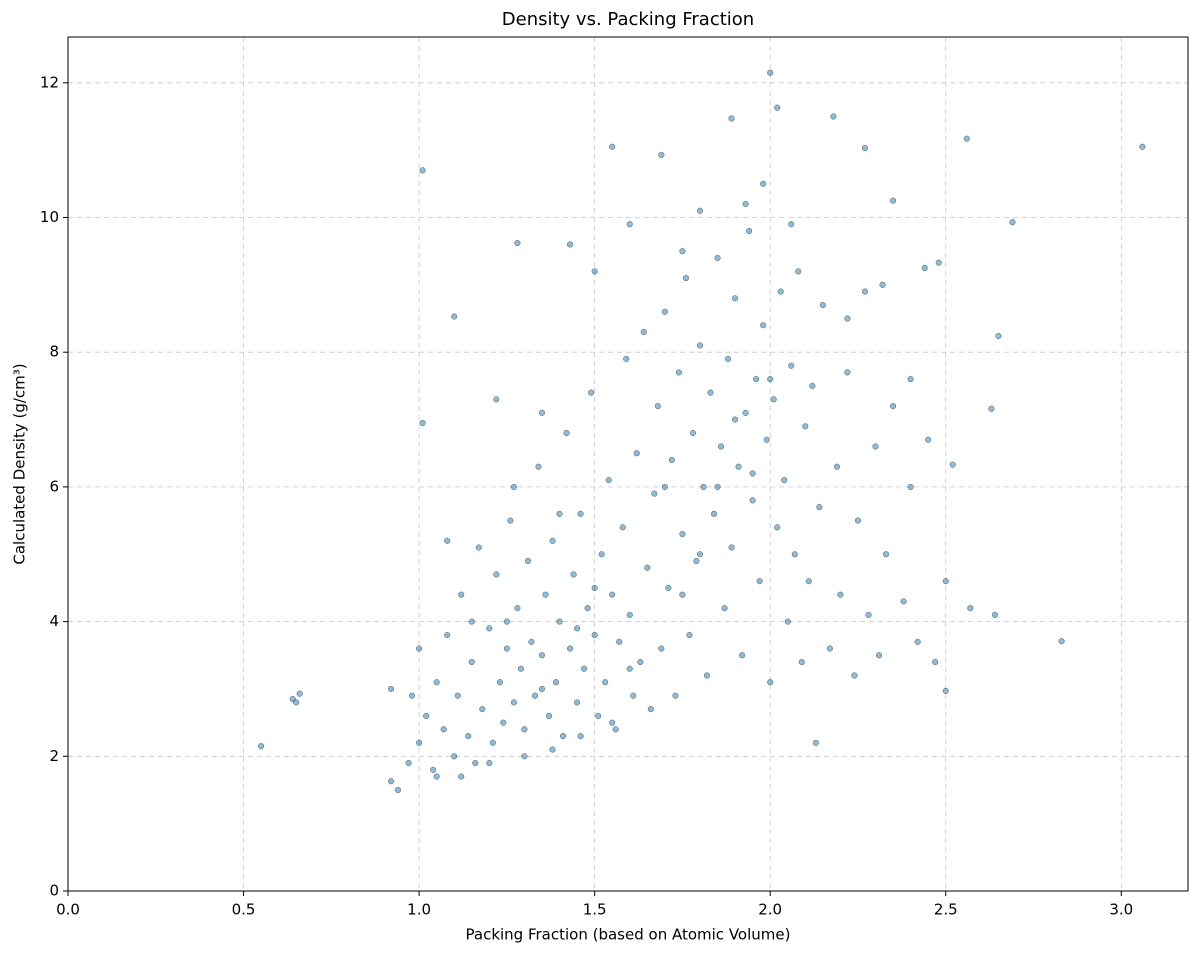 The width and height of the screenshot is (1200, 956). What do you see at coordinates (54, 891) in the screenshot?
I see `y-tick-label: 0` at bounding box center [54, 891].